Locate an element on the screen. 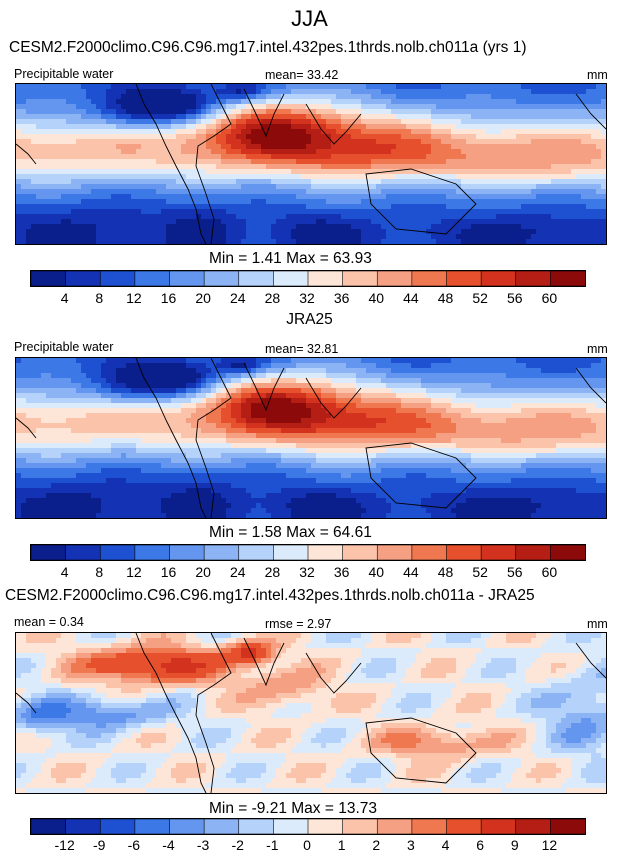  panel-2-colorbar-ticks: 4 8 12 16 20 24 28 32 36 40 44 48 52 56 60 is located at coordinates (308, 573).